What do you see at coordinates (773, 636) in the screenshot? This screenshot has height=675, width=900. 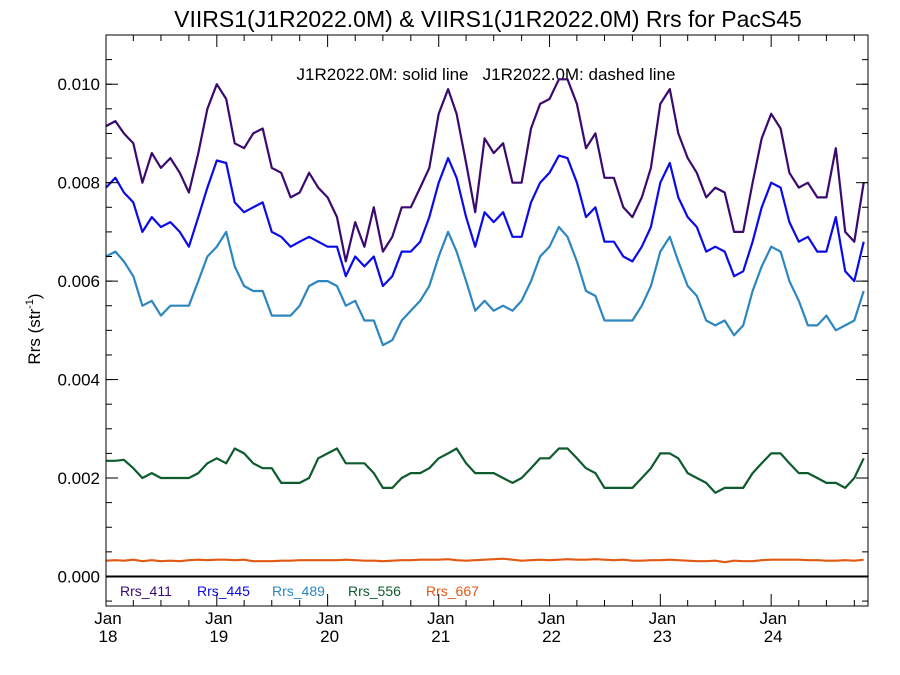 I see `x-tick-label-year: 24` at bounding box center [773, 636].